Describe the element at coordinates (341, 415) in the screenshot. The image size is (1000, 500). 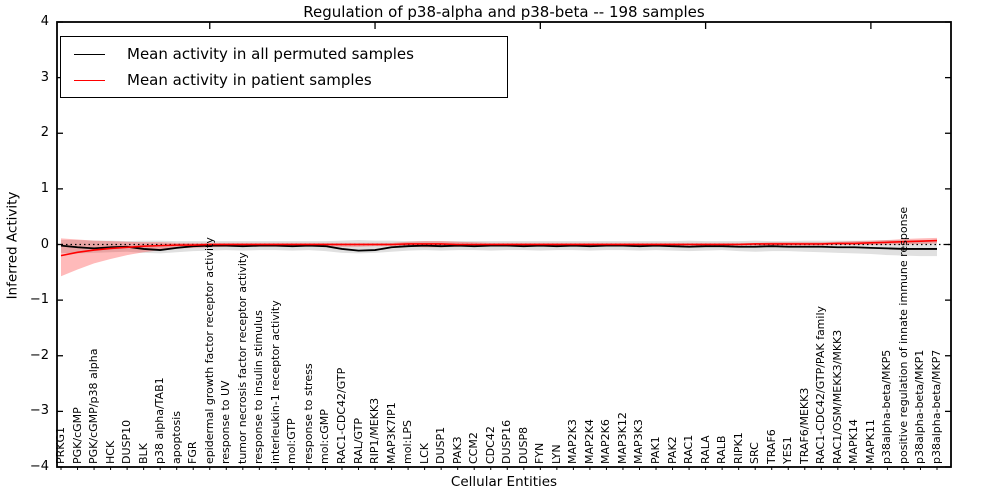
I see `x-tick-label: RAC1-CDC42/GTP` at that location.